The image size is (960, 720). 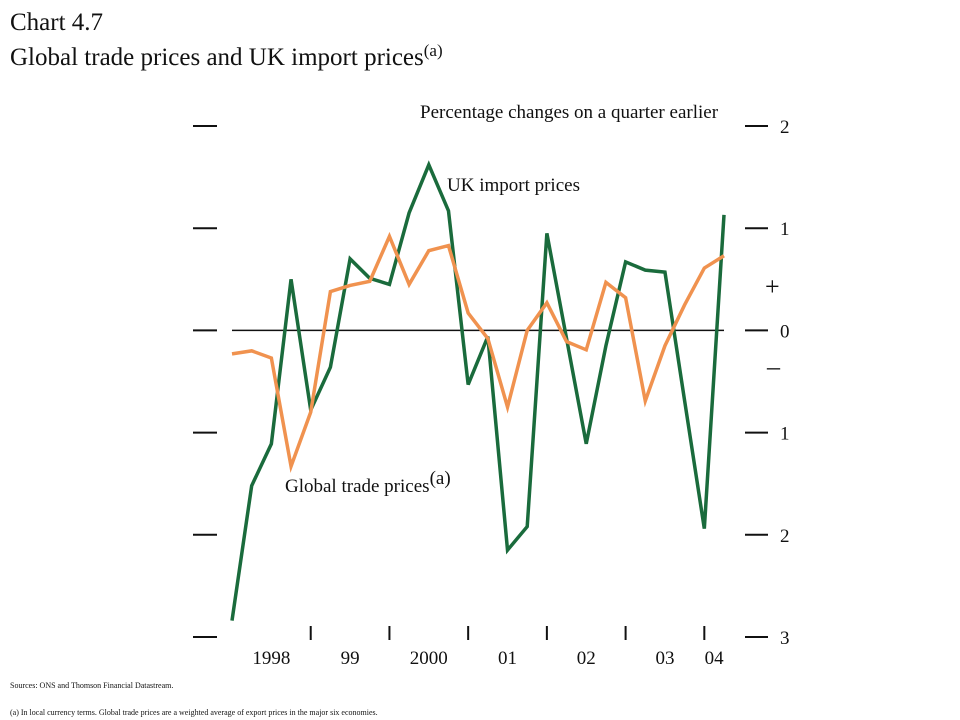 What do you see at coordinates (773, 366) in the screenshot?
I see `minus-sign: –` at bounding box center [773, 366].